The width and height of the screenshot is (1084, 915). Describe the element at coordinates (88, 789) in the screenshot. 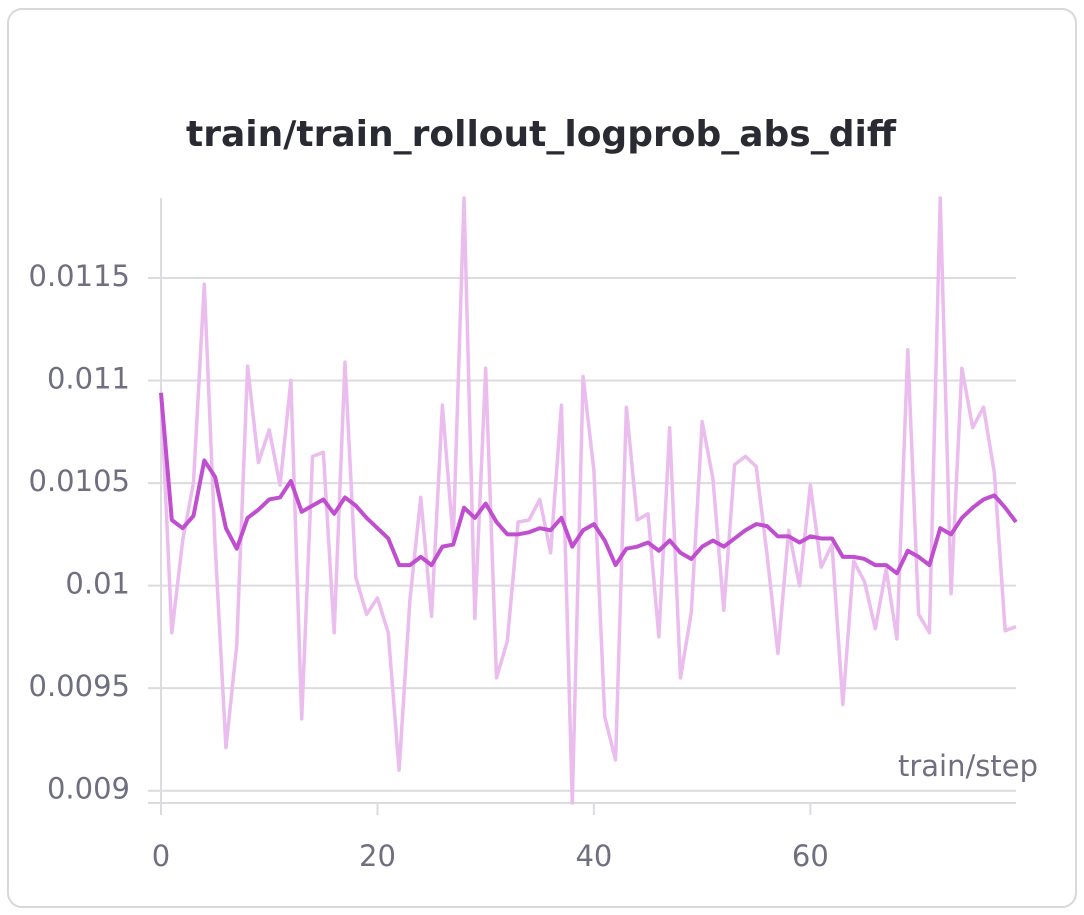

I see `y-tick-label: 0.009` at that location.